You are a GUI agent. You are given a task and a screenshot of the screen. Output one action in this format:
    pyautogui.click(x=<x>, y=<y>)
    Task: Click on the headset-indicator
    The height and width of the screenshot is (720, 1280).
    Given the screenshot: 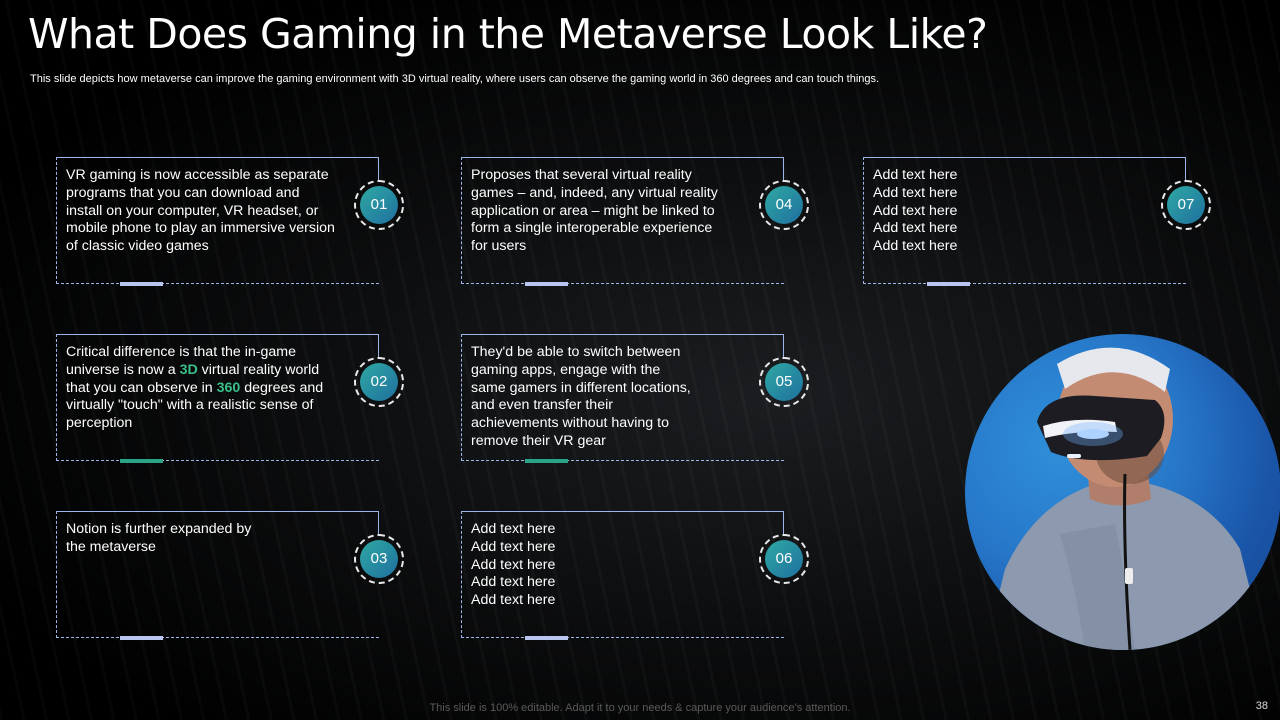 What is the action you would take?
    pyautogui.click(x=1074, y=456)
    